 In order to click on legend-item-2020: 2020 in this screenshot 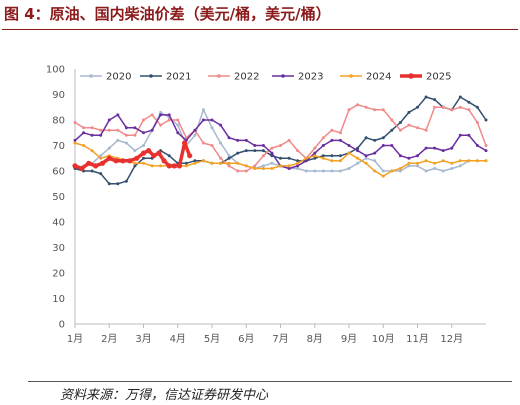, I will do `click(105, 77)`.